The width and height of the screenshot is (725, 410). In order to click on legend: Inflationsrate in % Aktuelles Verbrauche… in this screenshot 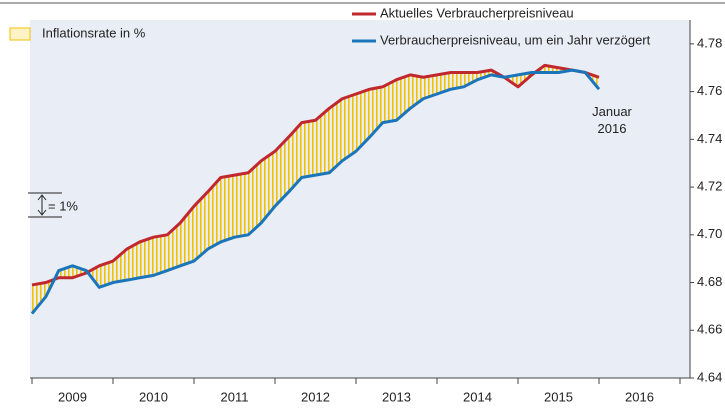, I will do `click(330, 26)`.